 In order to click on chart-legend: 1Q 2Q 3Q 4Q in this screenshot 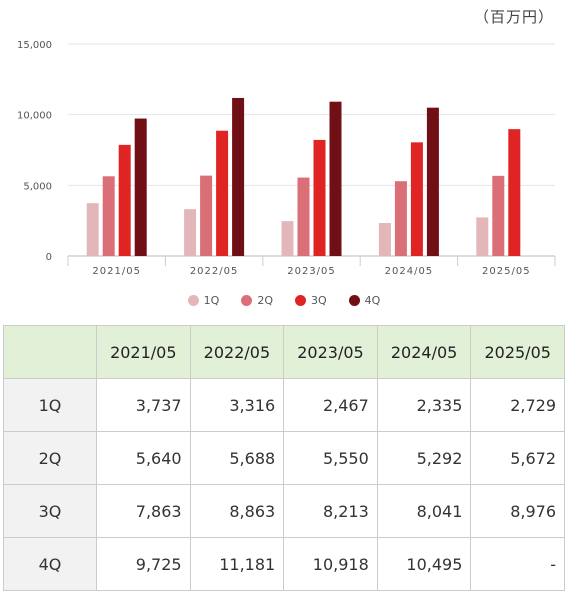, I will do `click(284, 300)`.